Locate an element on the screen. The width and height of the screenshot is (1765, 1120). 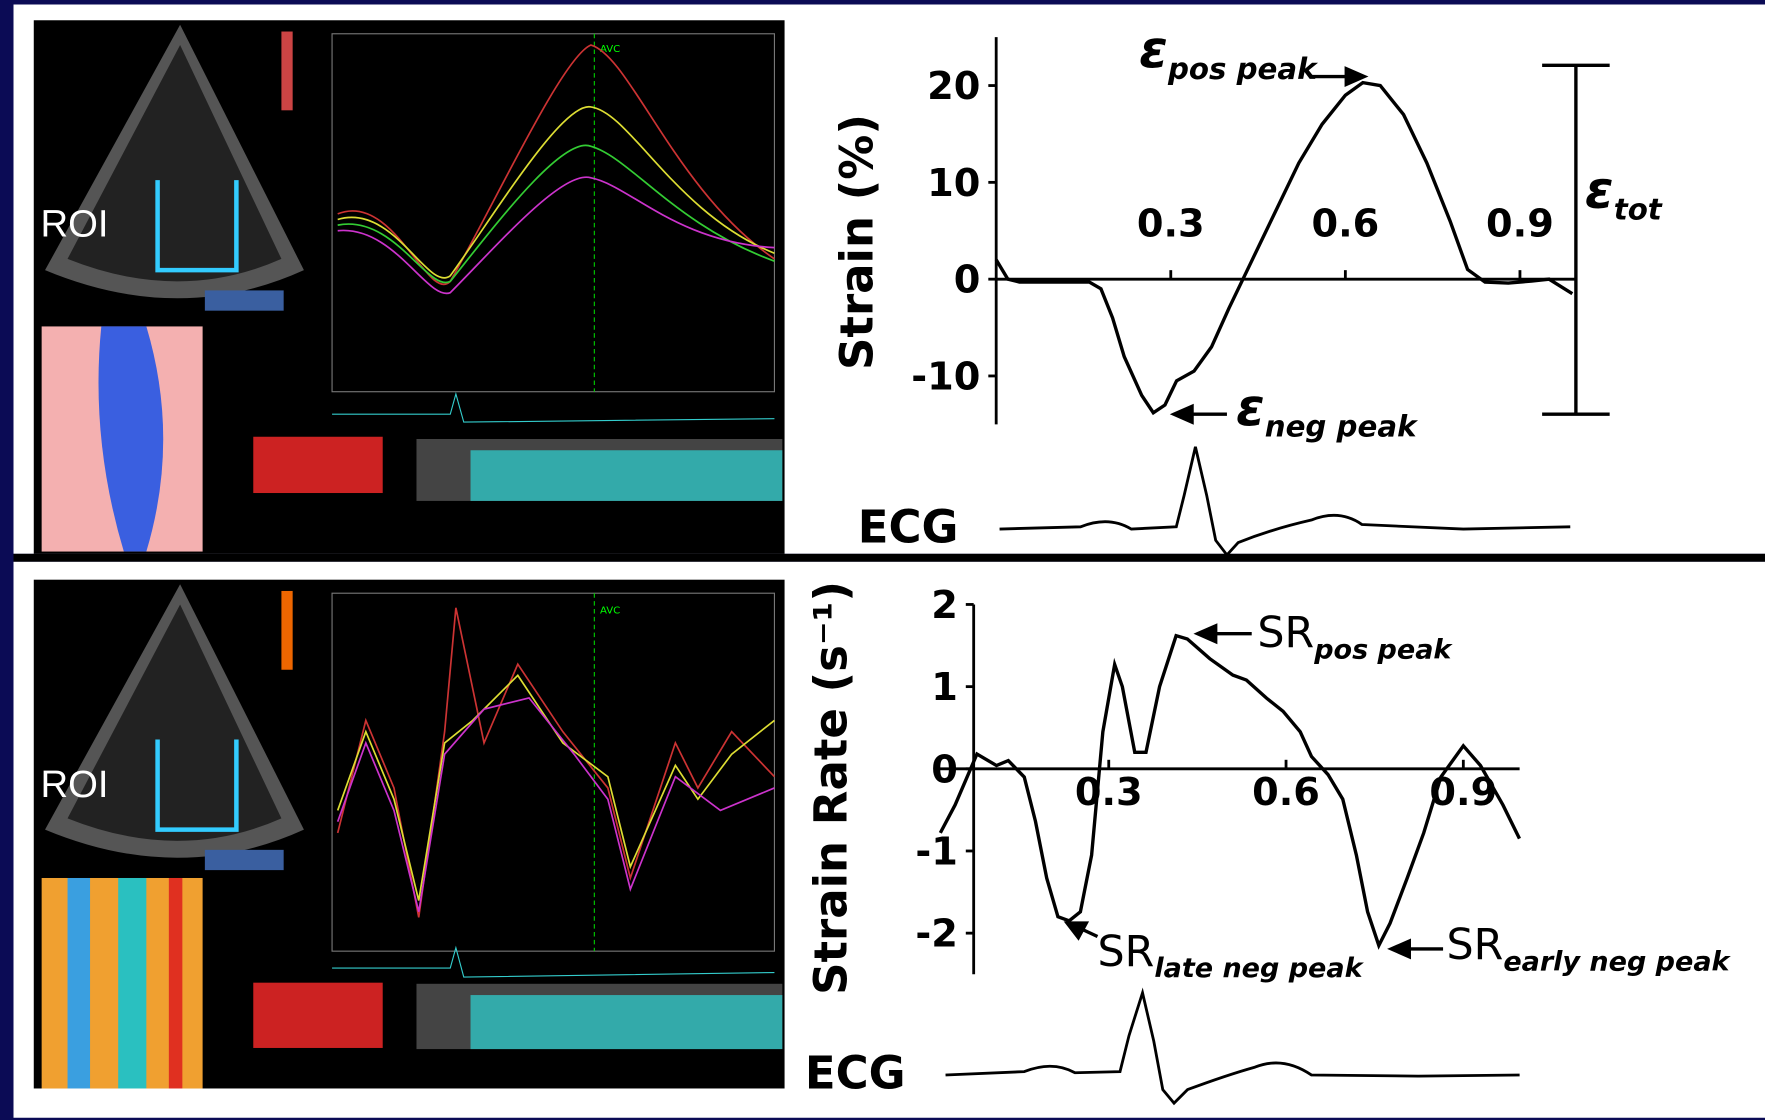
annotation: εneg peak is located at coordinates (1327, 410).